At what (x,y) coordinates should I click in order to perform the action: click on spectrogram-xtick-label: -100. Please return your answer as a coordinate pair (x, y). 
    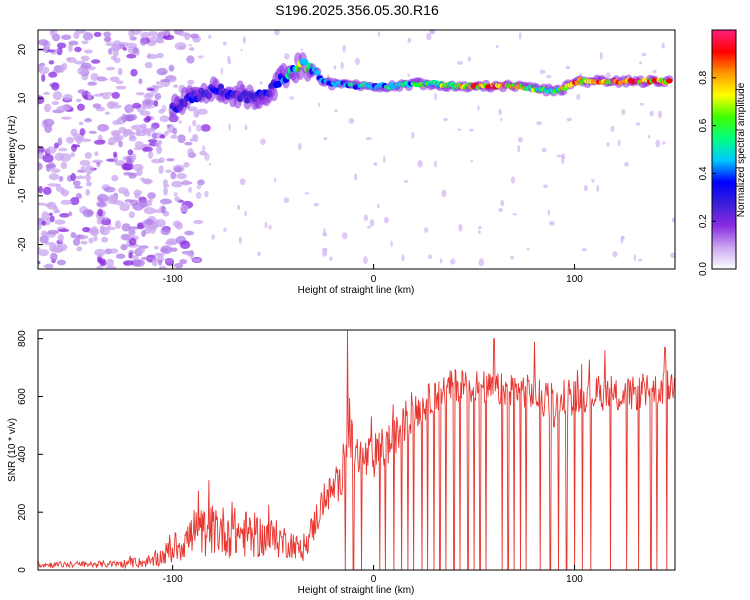
    Looking at the image, I should click on (173, 279).